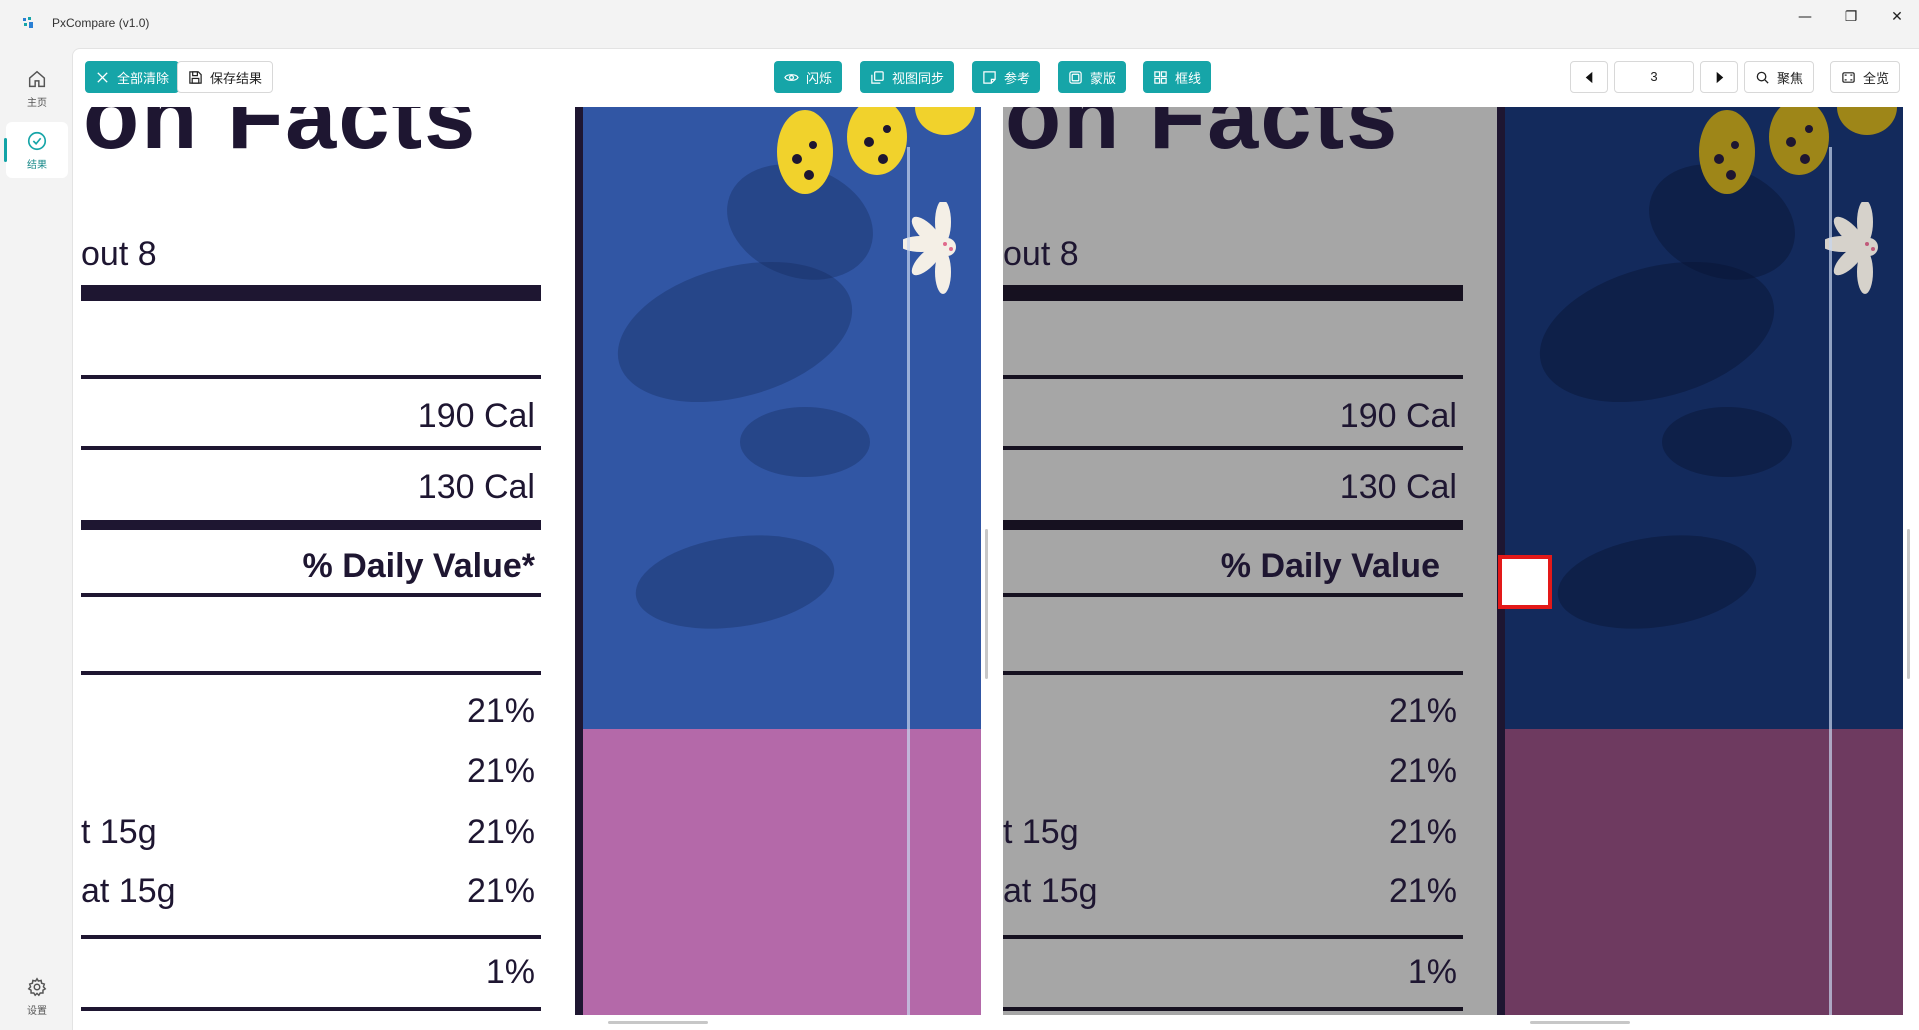 Image resolution: width=1919 pixels, height=1030 pixels. Describe the element at coordinates (1092, 77) in the screenshot. I see `mask-button: 蒙版` at that location.